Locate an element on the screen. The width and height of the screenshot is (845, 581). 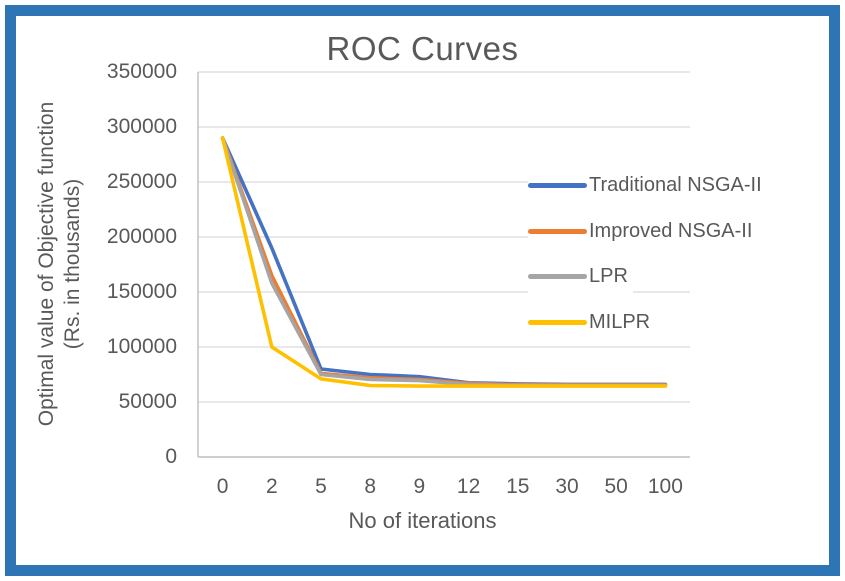
chart-title: ROC Curves is located at coordinates (422, 48).